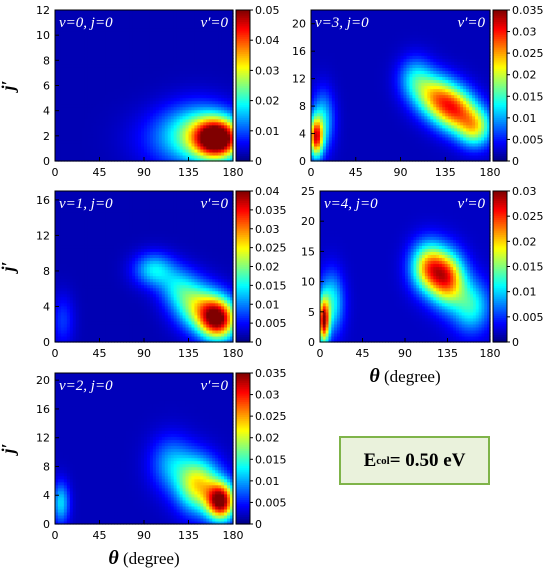 This screenshot has width=551, height=576. What do you see at coordinates (214, 23) in the screenshot?
I see `final-state-label: v′=0` at bounding box center [214, 23].